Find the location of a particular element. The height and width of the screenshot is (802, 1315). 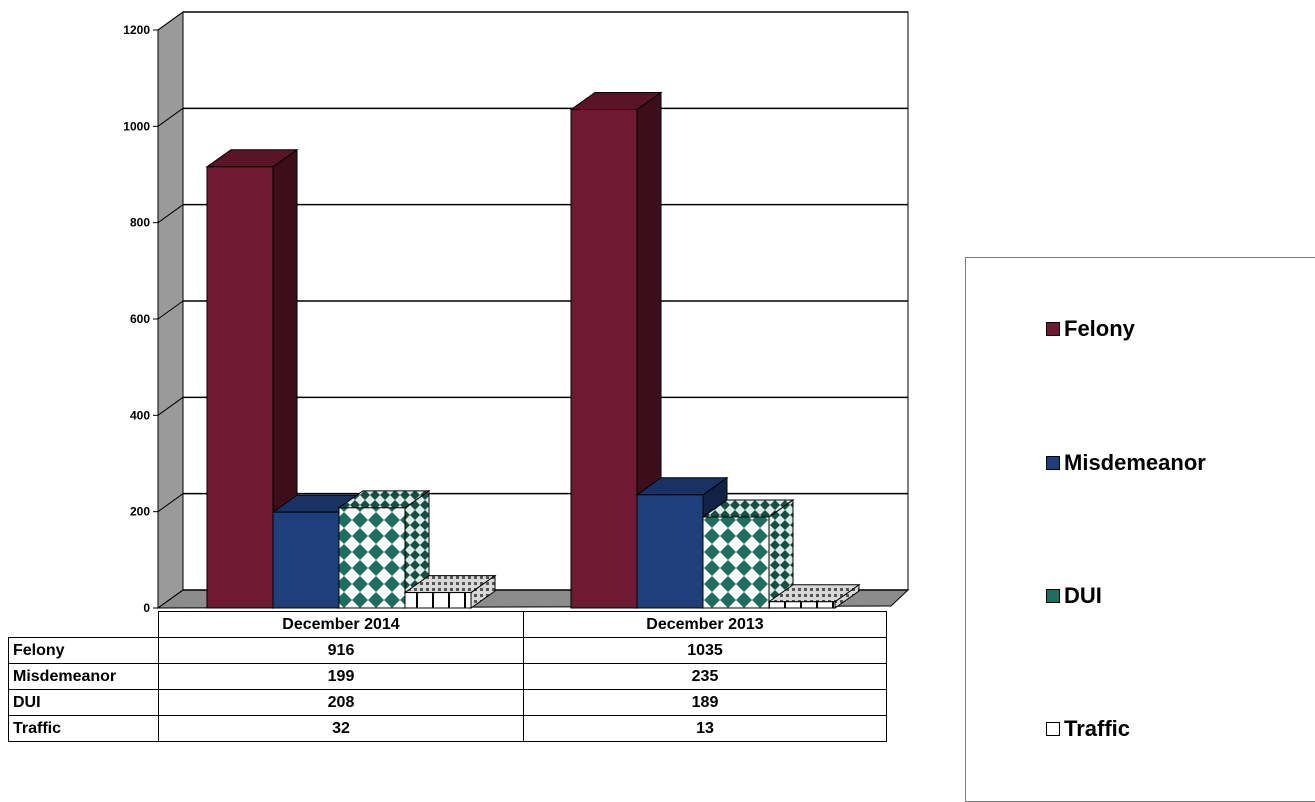

table-row: DUI 208 189 is located at coordinates (447, 702).